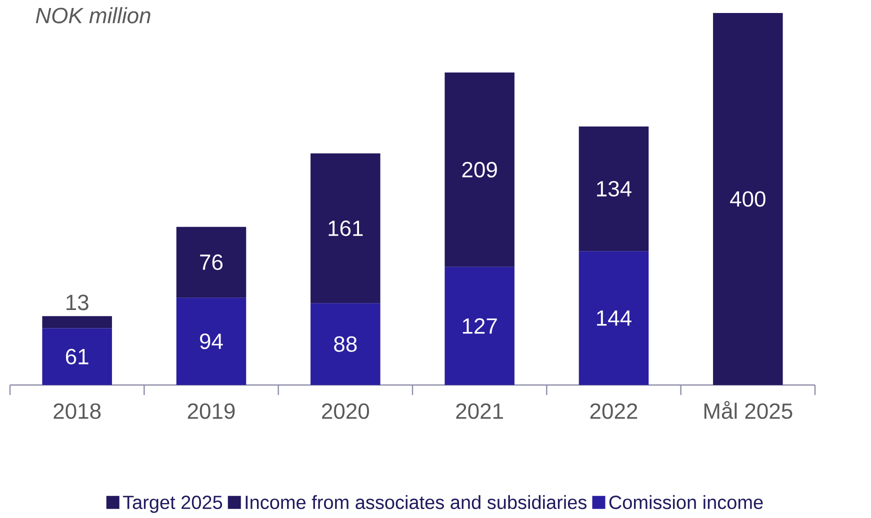  What do you see at coordinates (77, 302) in the screenshot?
I see `data-label: 13` at bounding box center [77, 302].